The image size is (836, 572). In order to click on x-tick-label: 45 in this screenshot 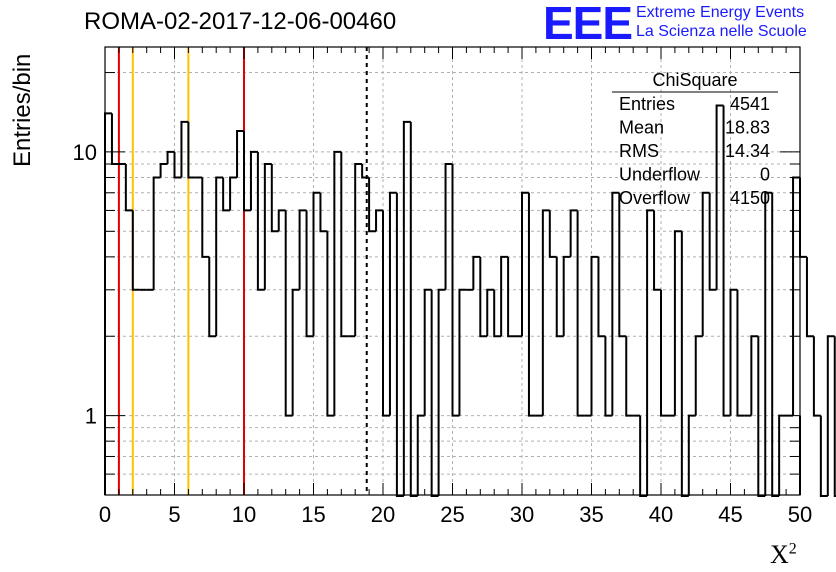, I will do `click(730, 514)`.